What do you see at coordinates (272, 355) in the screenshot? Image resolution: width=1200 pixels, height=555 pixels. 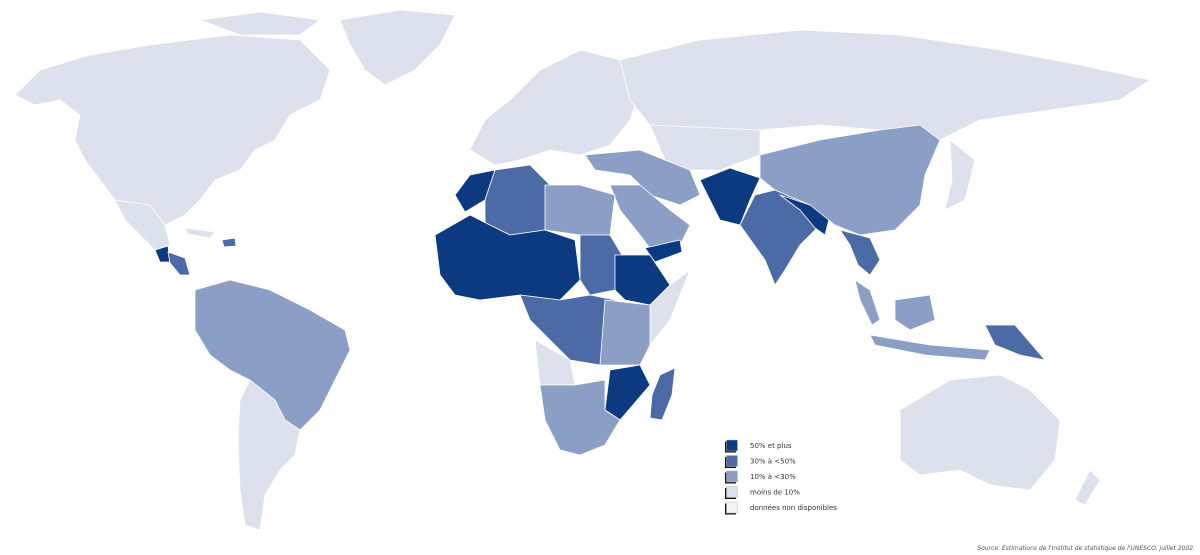 I see `south-america-north` at bounding box center [272, 355].